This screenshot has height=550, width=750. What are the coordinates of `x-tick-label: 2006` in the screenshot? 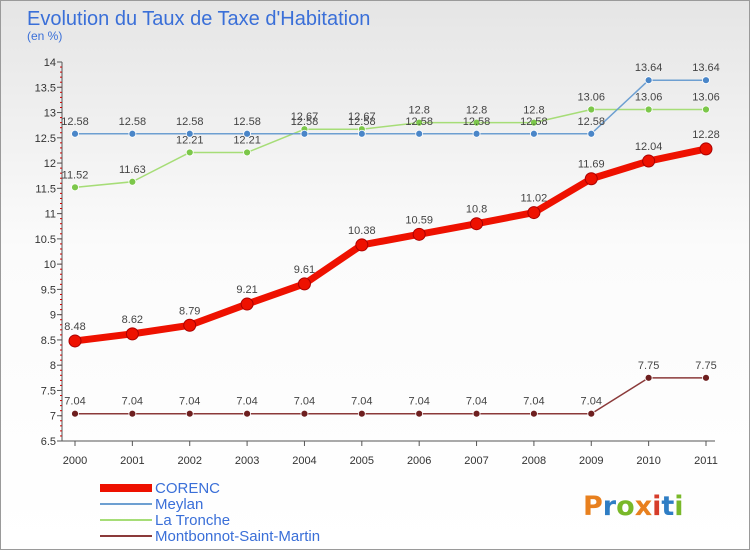 It's located at (419, 461).